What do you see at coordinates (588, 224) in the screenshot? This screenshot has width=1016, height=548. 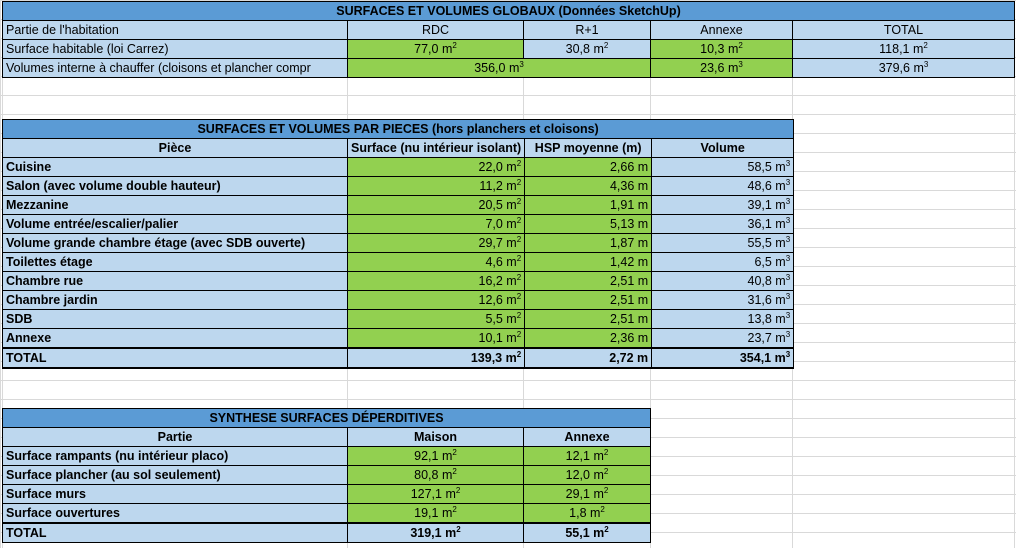 I see `piece-hsp-cell: 5,13 m` at bounding box center [588, 224].